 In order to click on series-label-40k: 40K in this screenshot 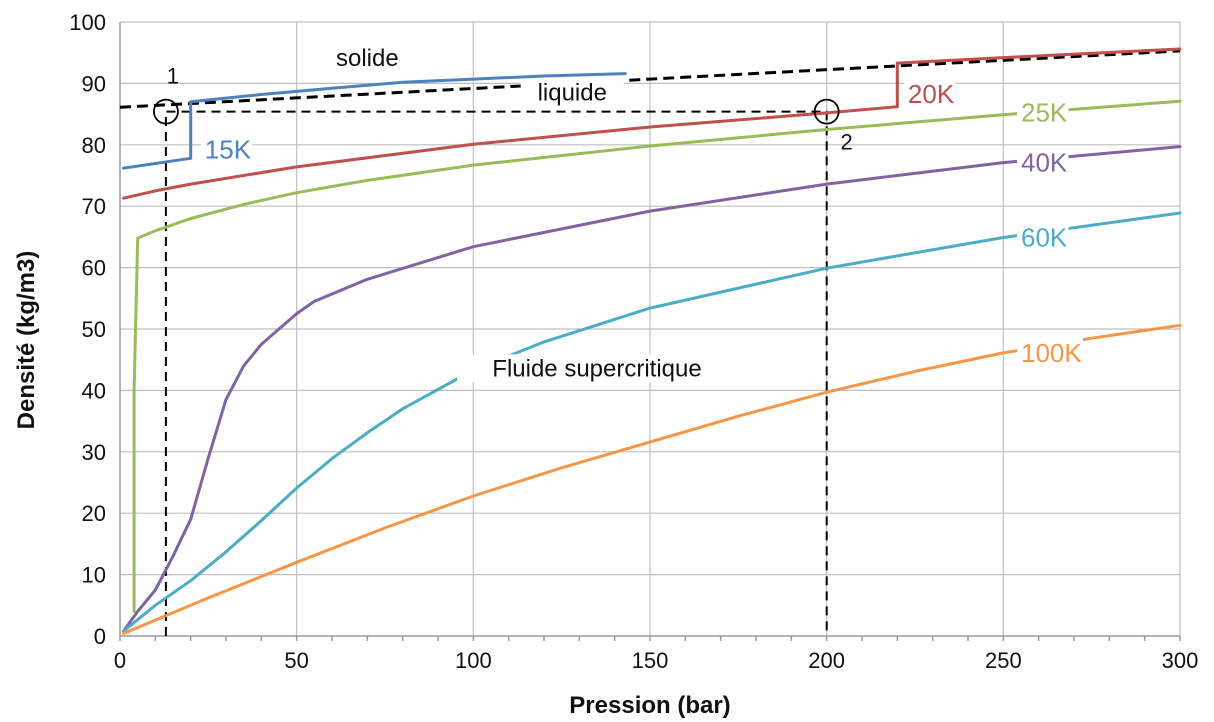, I will do `click(1044, 163)`.